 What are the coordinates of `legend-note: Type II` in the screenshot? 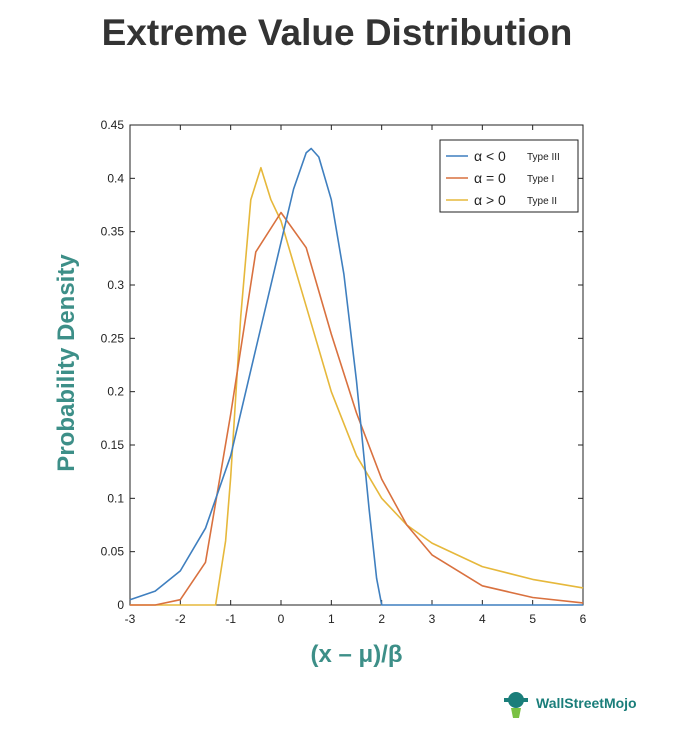 It's located at (542, 201).